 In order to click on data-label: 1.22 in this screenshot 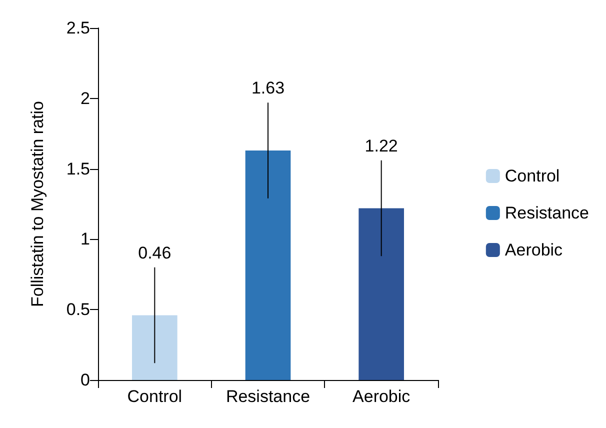, I will do `click(381, 146)`.